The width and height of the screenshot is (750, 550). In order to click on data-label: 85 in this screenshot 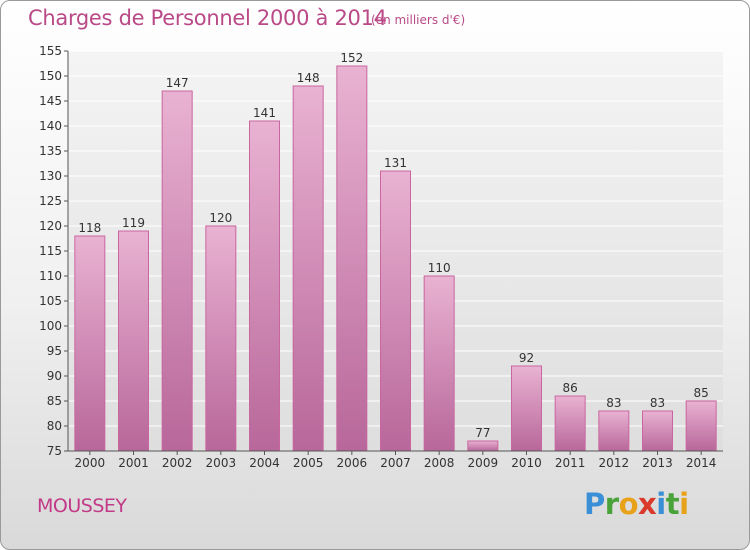, I will do `click(701, 393)`.